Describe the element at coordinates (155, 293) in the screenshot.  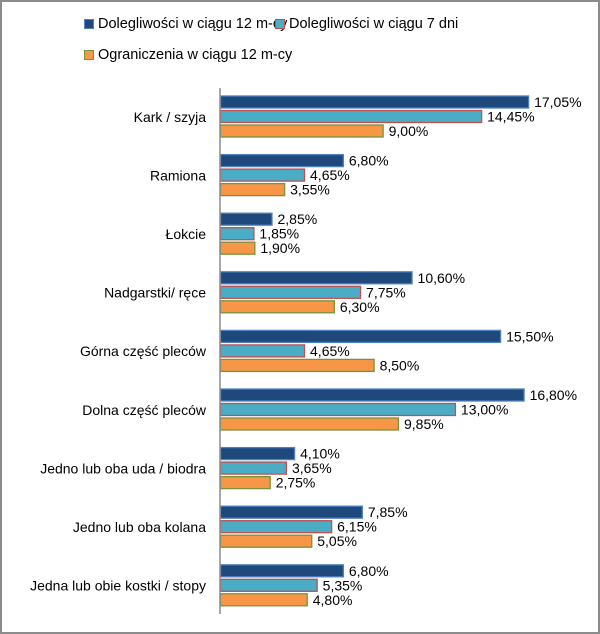
I see `category-label: Nadgarstki/ ręce` at that location.